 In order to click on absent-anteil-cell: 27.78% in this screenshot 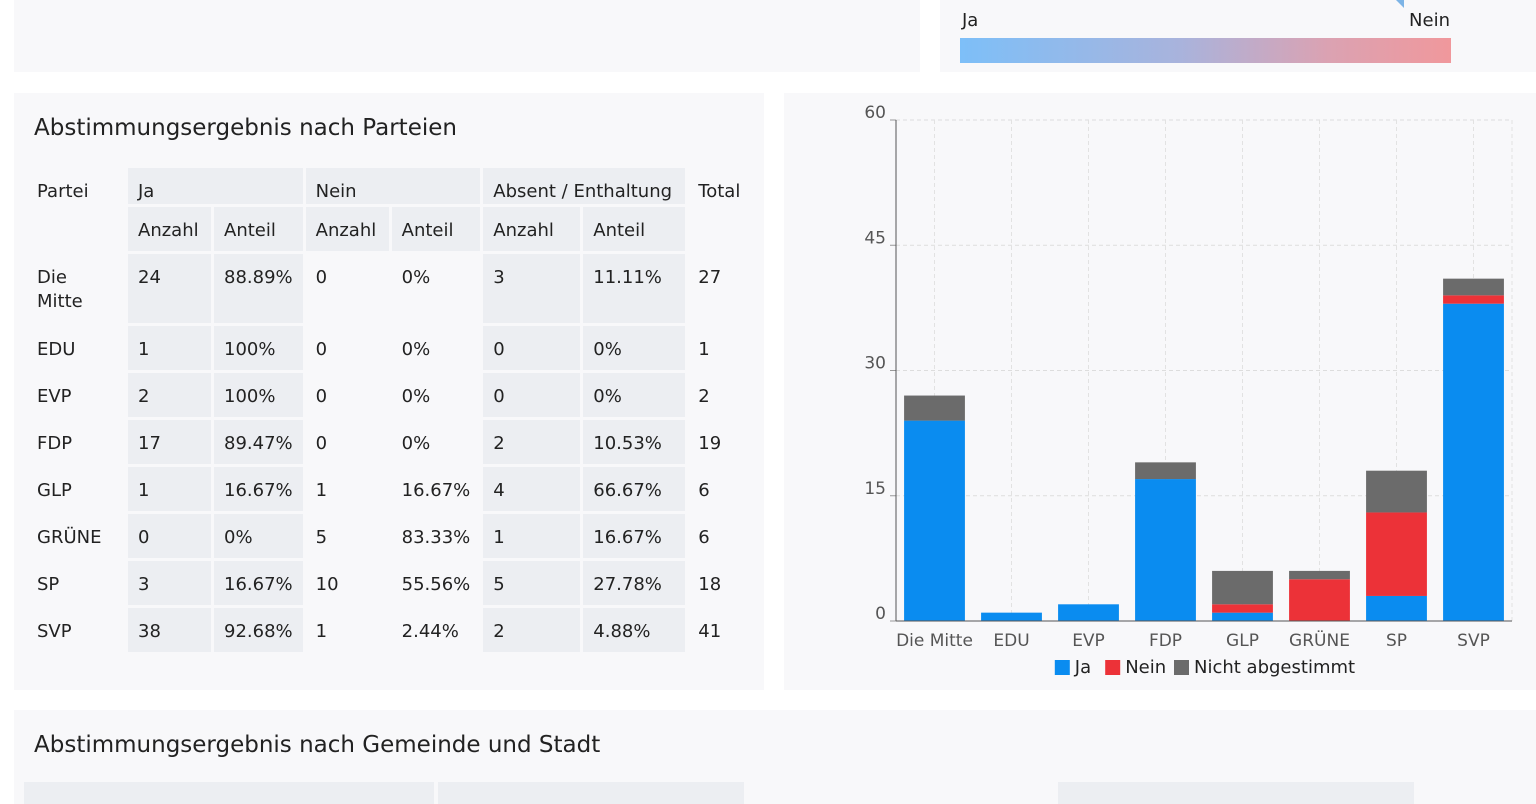, I will do `click(634, 583)`.